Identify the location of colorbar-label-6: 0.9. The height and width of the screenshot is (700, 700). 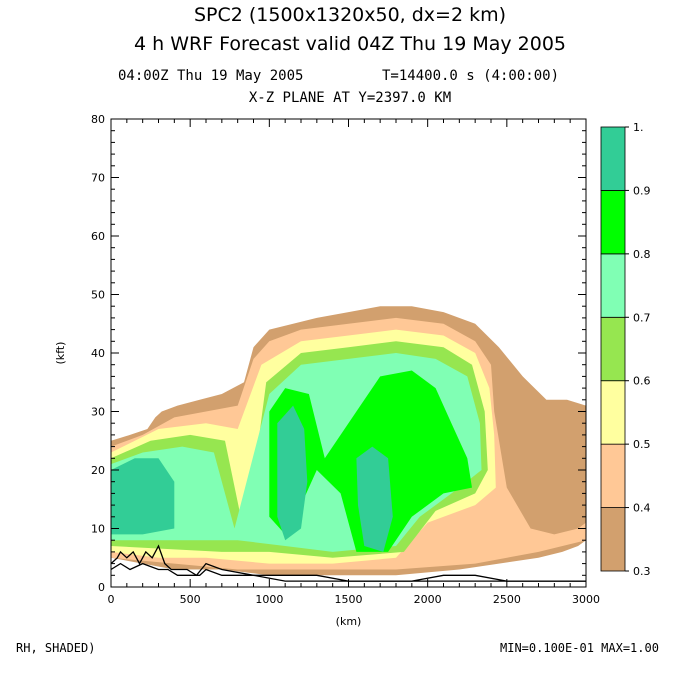
(642, 190).